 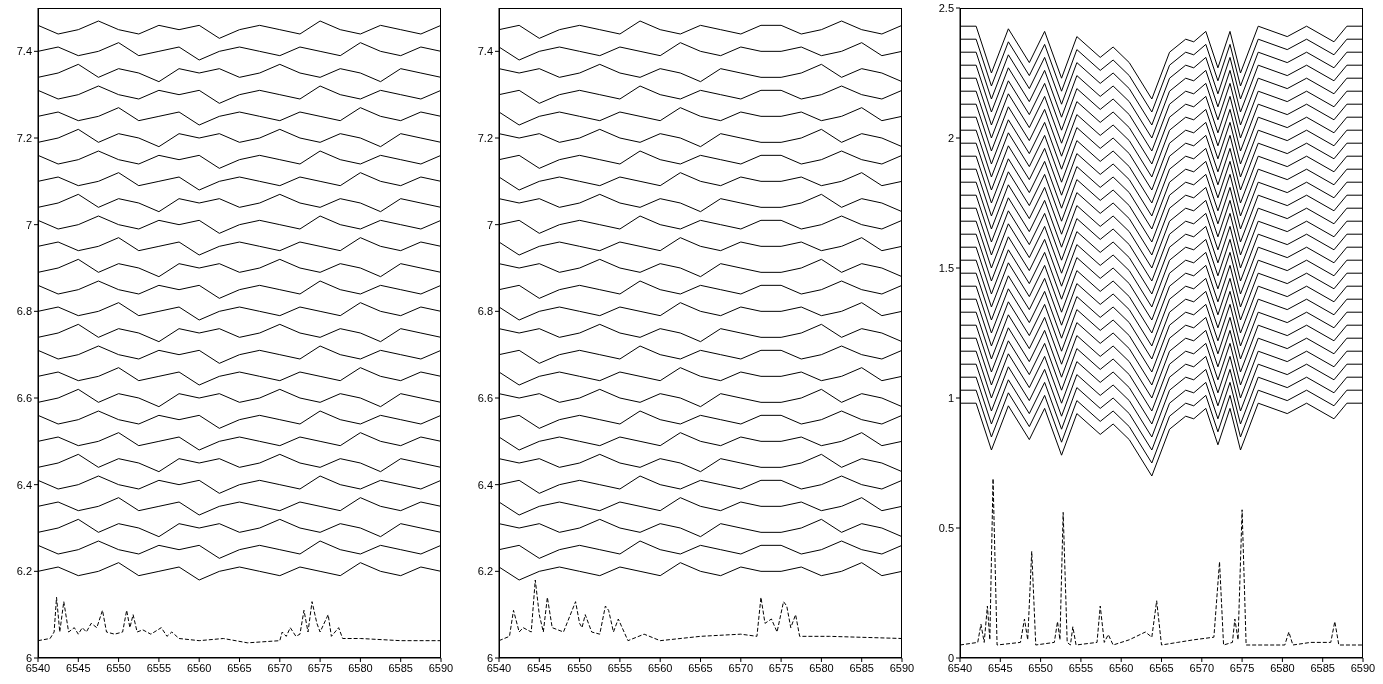 What do you see at coordinates (950, 657) in the screenshot?
I see `y-tick-label: 0` at bounding box center [950, 657].